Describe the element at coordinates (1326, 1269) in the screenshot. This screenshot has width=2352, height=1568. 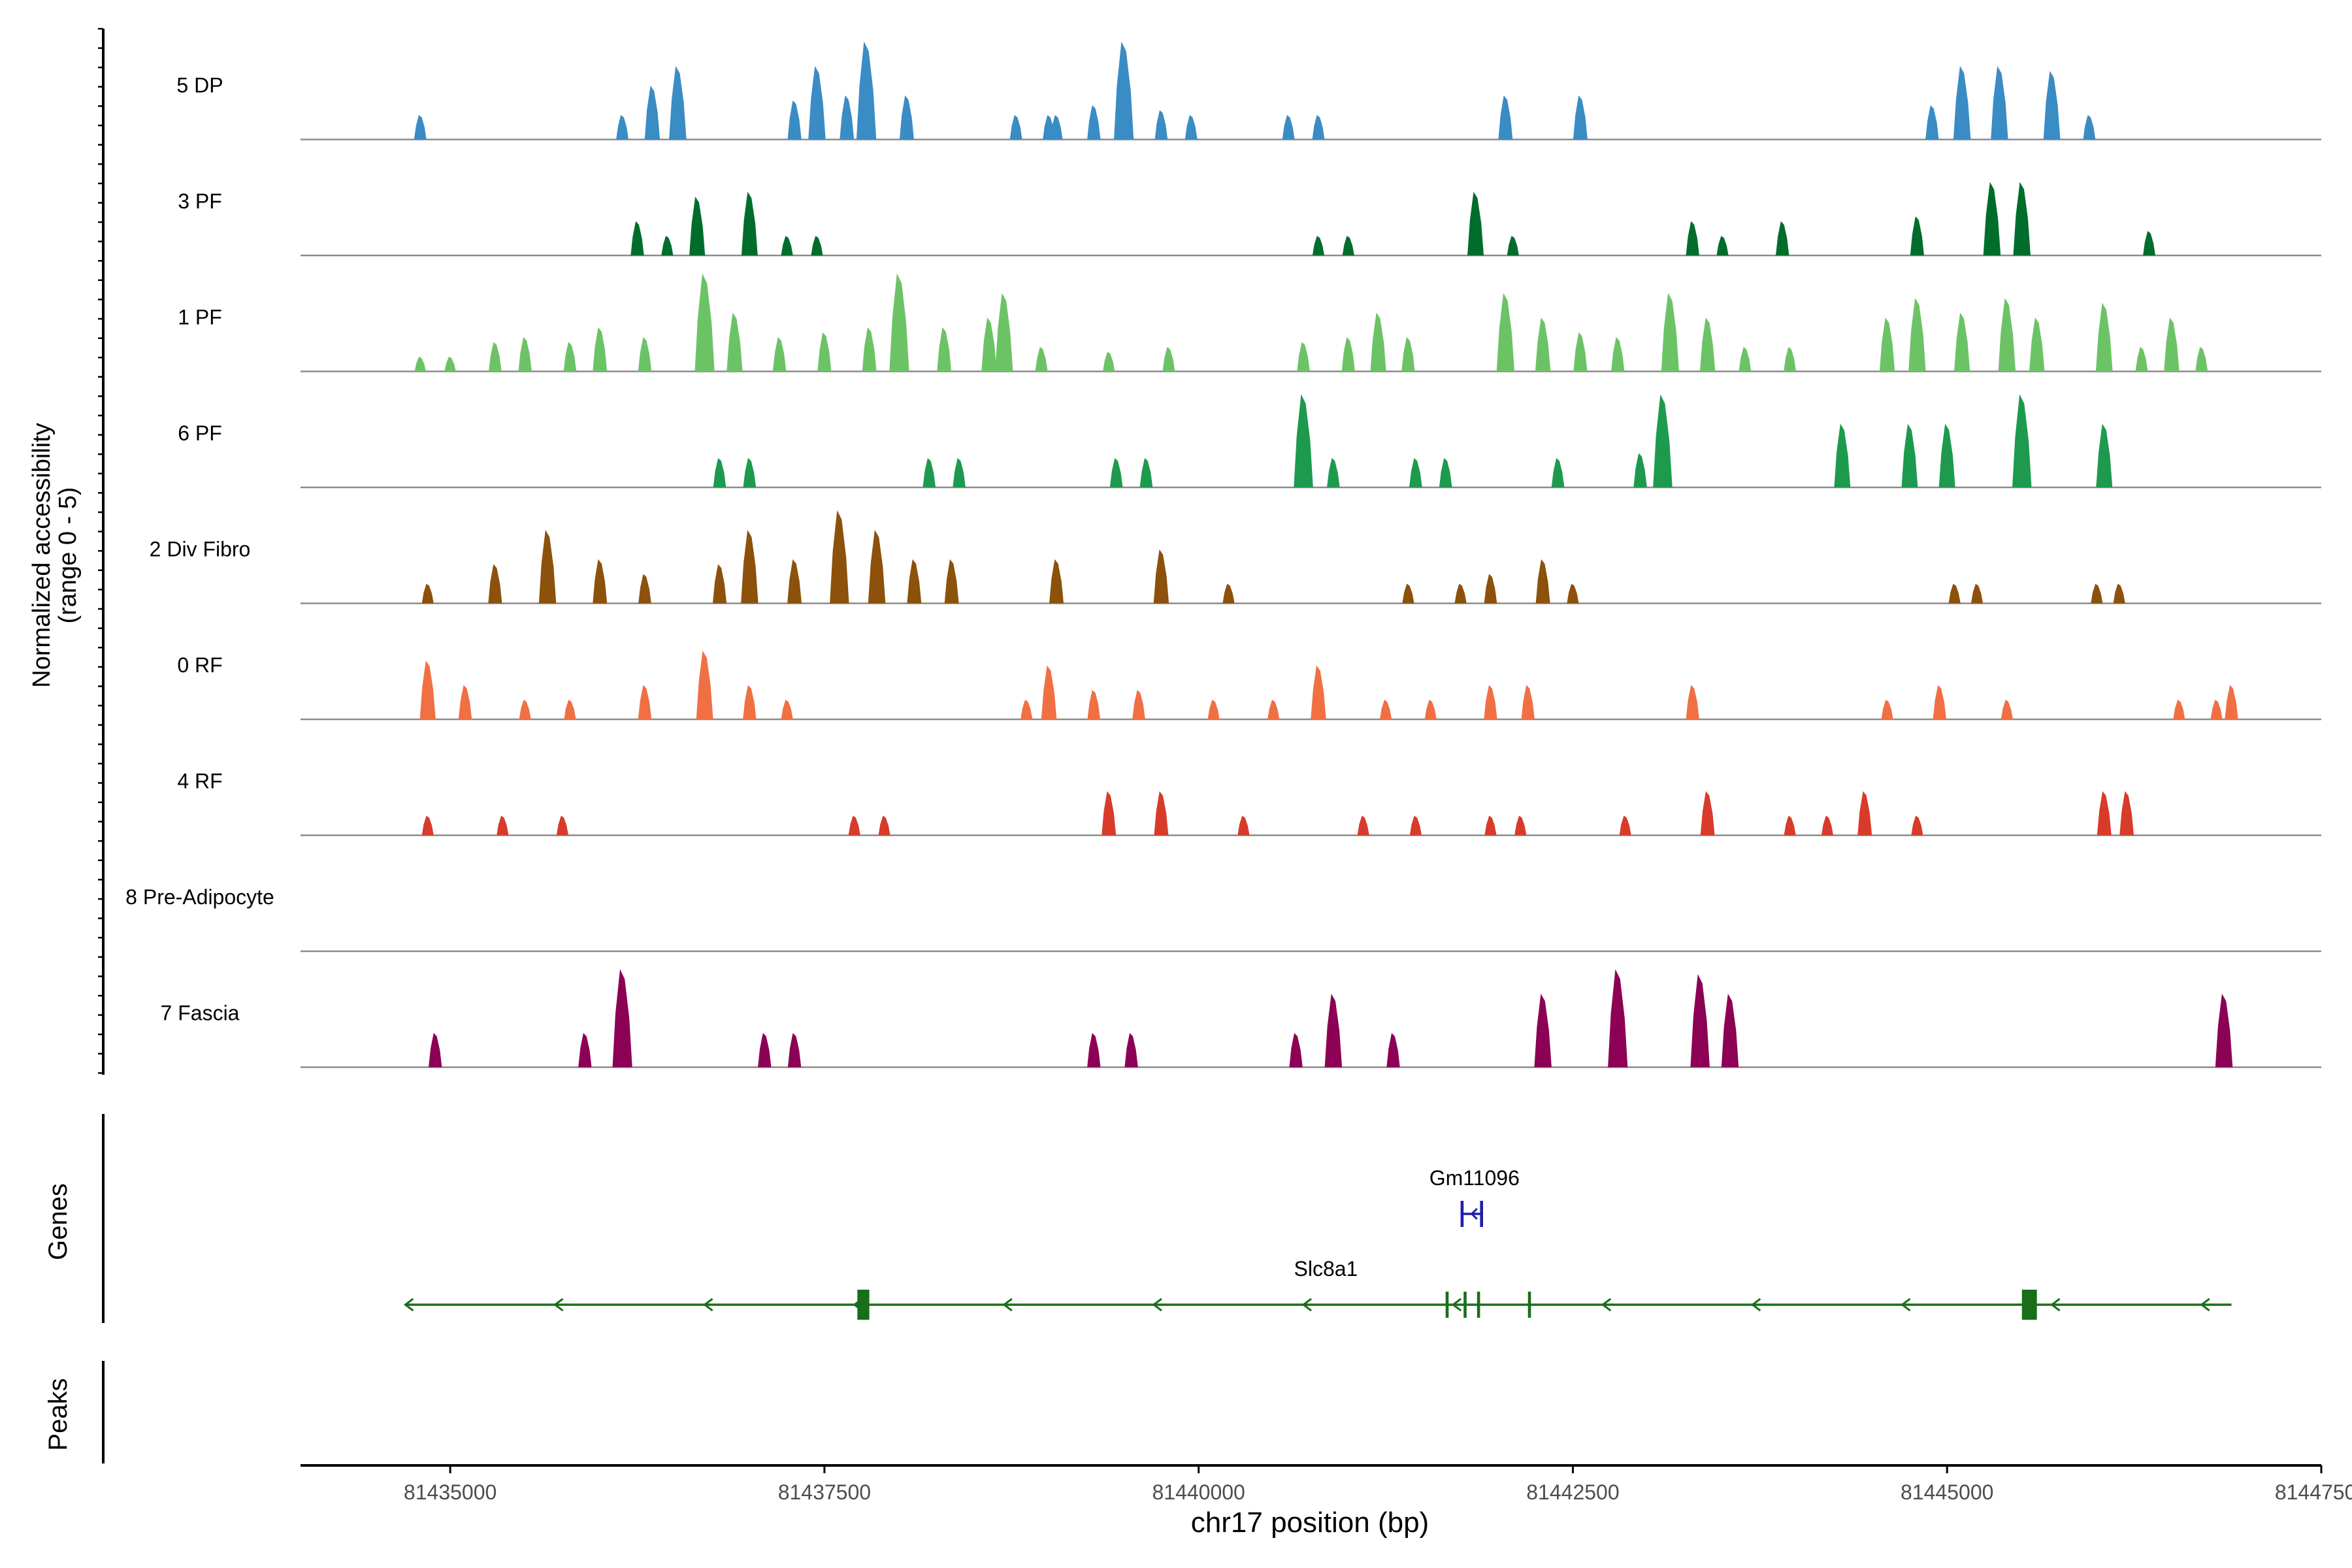
I see `gene-label: Slc8a1` at that location.